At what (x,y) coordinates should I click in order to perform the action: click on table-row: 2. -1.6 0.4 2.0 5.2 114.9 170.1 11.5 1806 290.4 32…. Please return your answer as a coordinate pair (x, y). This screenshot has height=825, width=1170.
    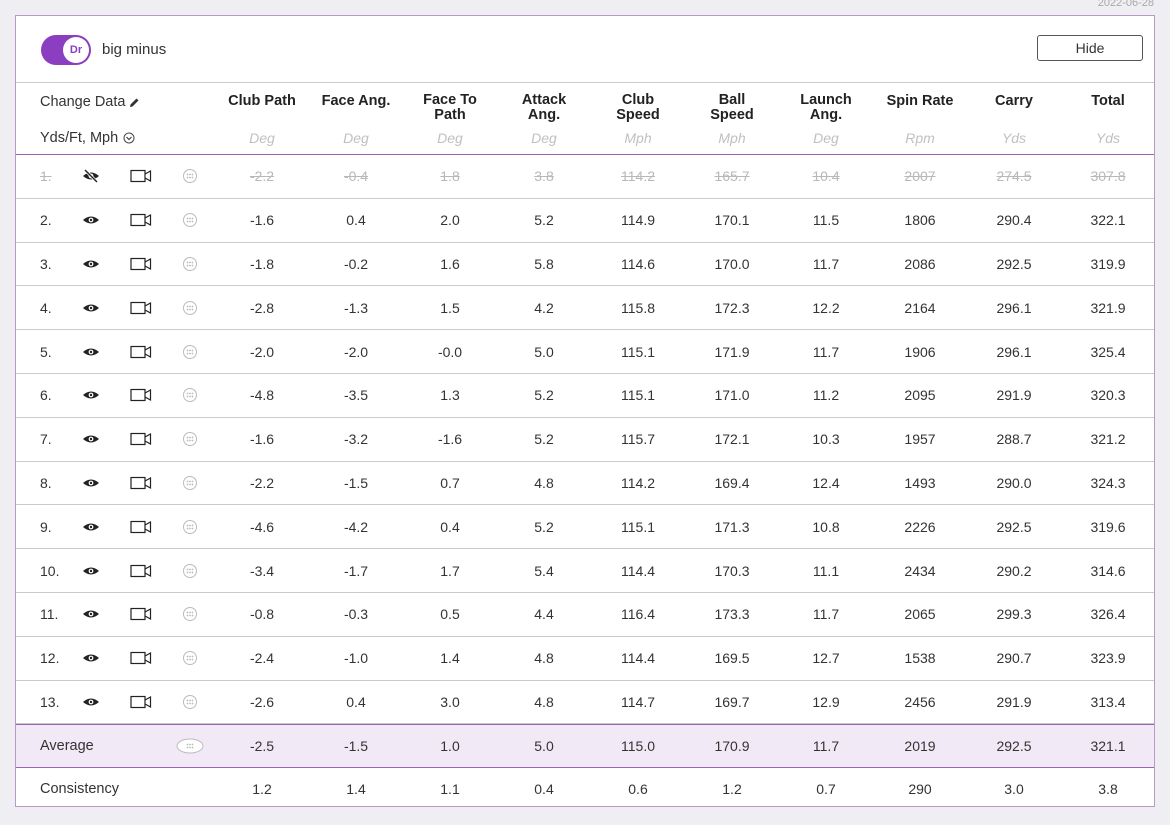
    Looking at the image, I should click on (585, 221).